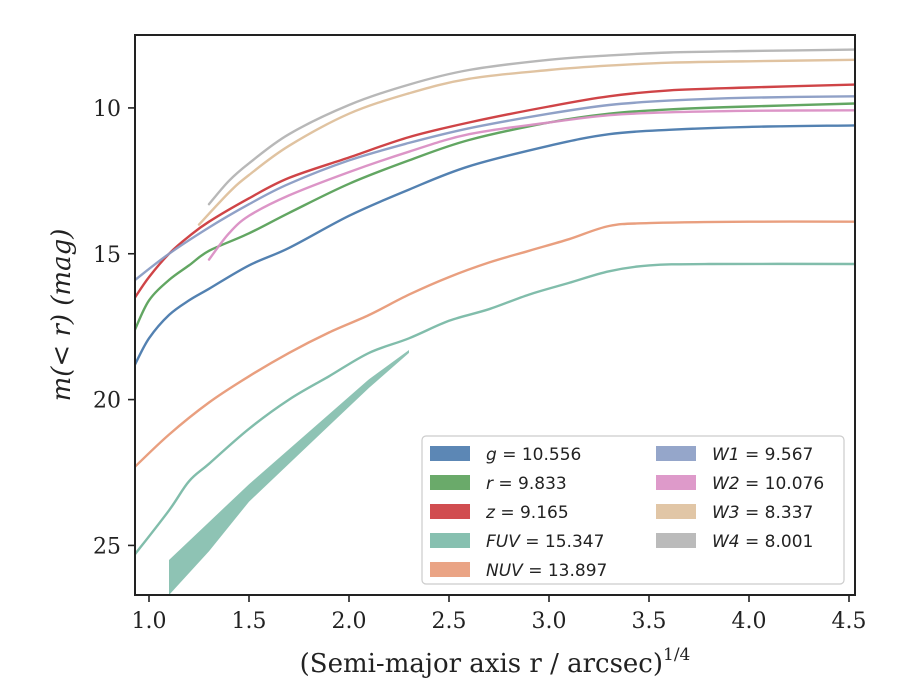 The image size is (900, 700). What do you see at coordinates (349, 621) in the screenshot?
I see `x-tick-label: 2.0` at bounding box center [349, 621].